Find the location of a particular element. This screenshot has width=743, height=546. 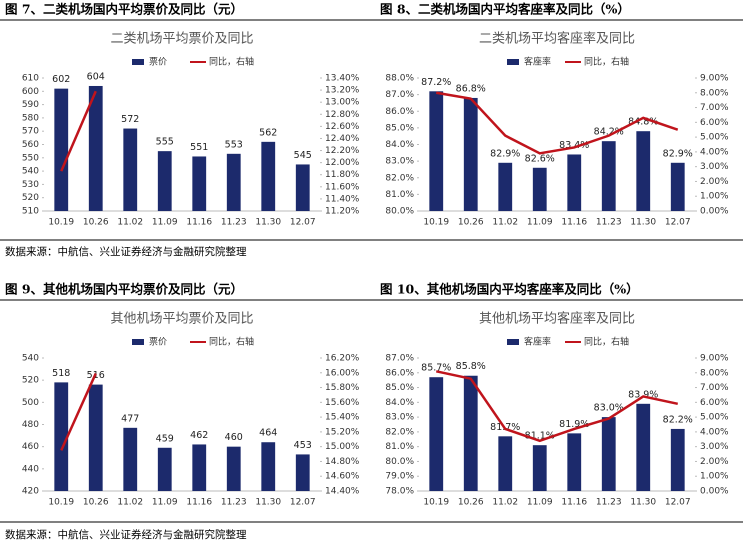

y2-tick-label: 15.00% is located at coordinates (342, 447).